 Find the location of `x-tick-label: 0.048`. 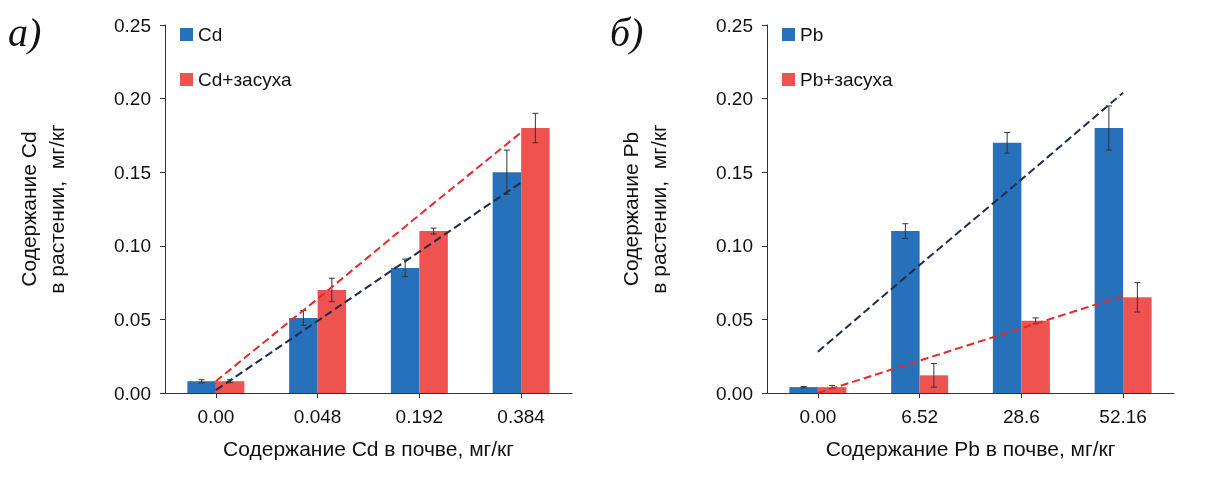

x-tick-label: 0.048 is located at coordinates (317, 416).